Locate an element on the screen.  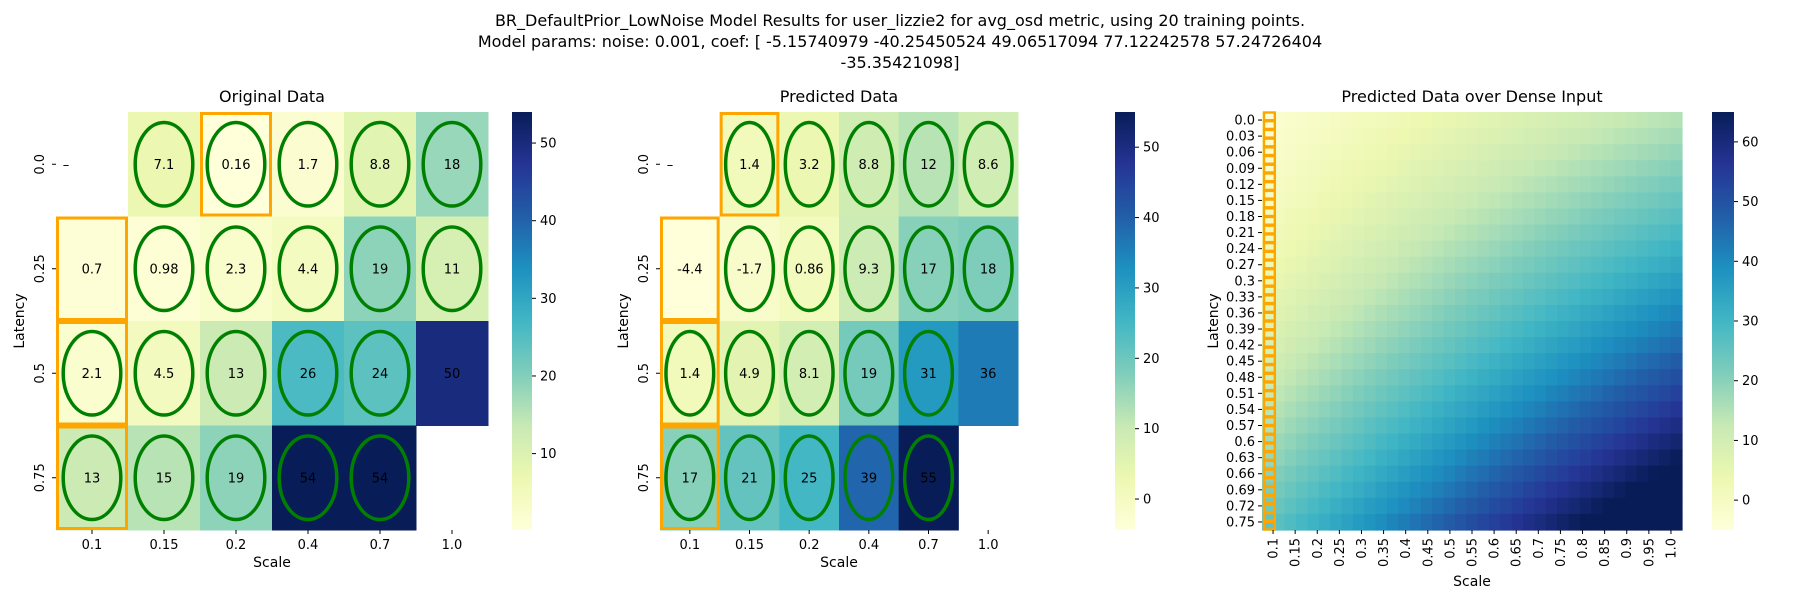
y-tick-label: 0.75 is located at coordinates (1240, 522).